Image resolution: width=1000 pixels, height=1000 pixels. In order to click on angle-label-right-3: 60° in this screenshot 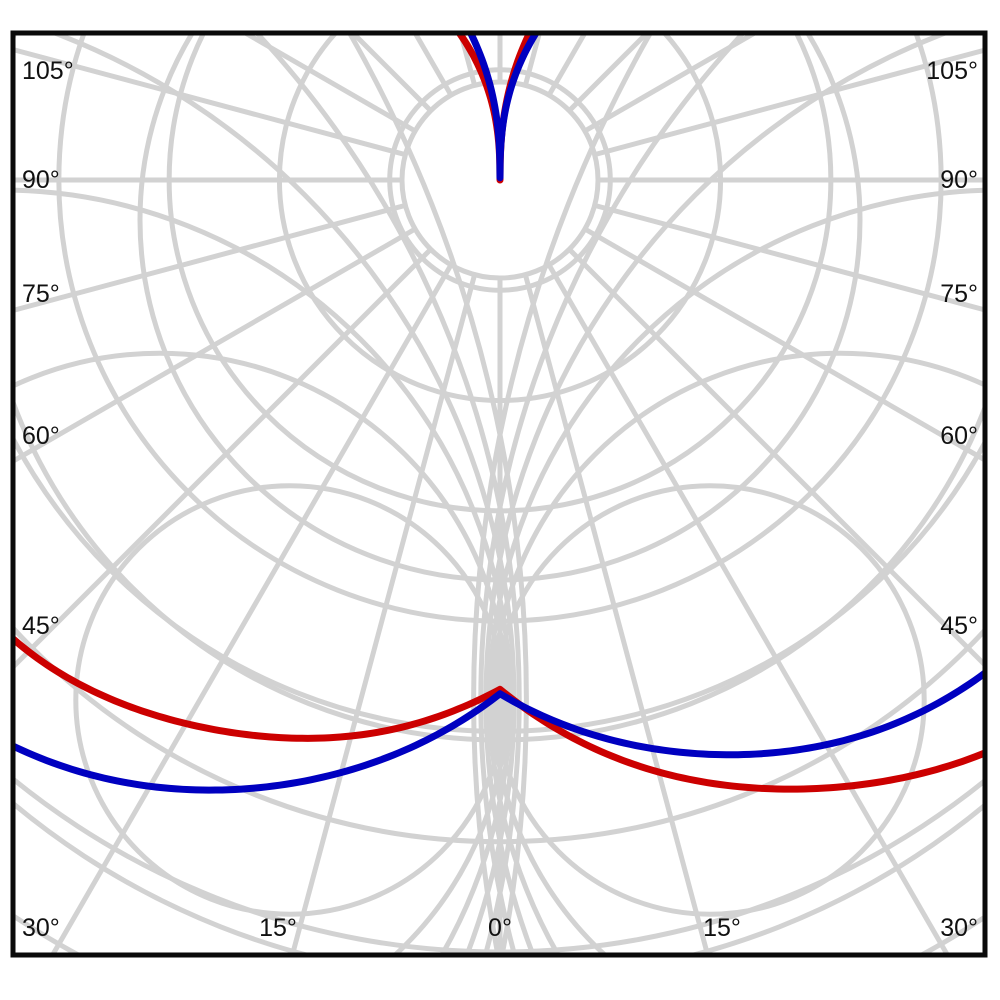, I will do `click(959, 436)`.